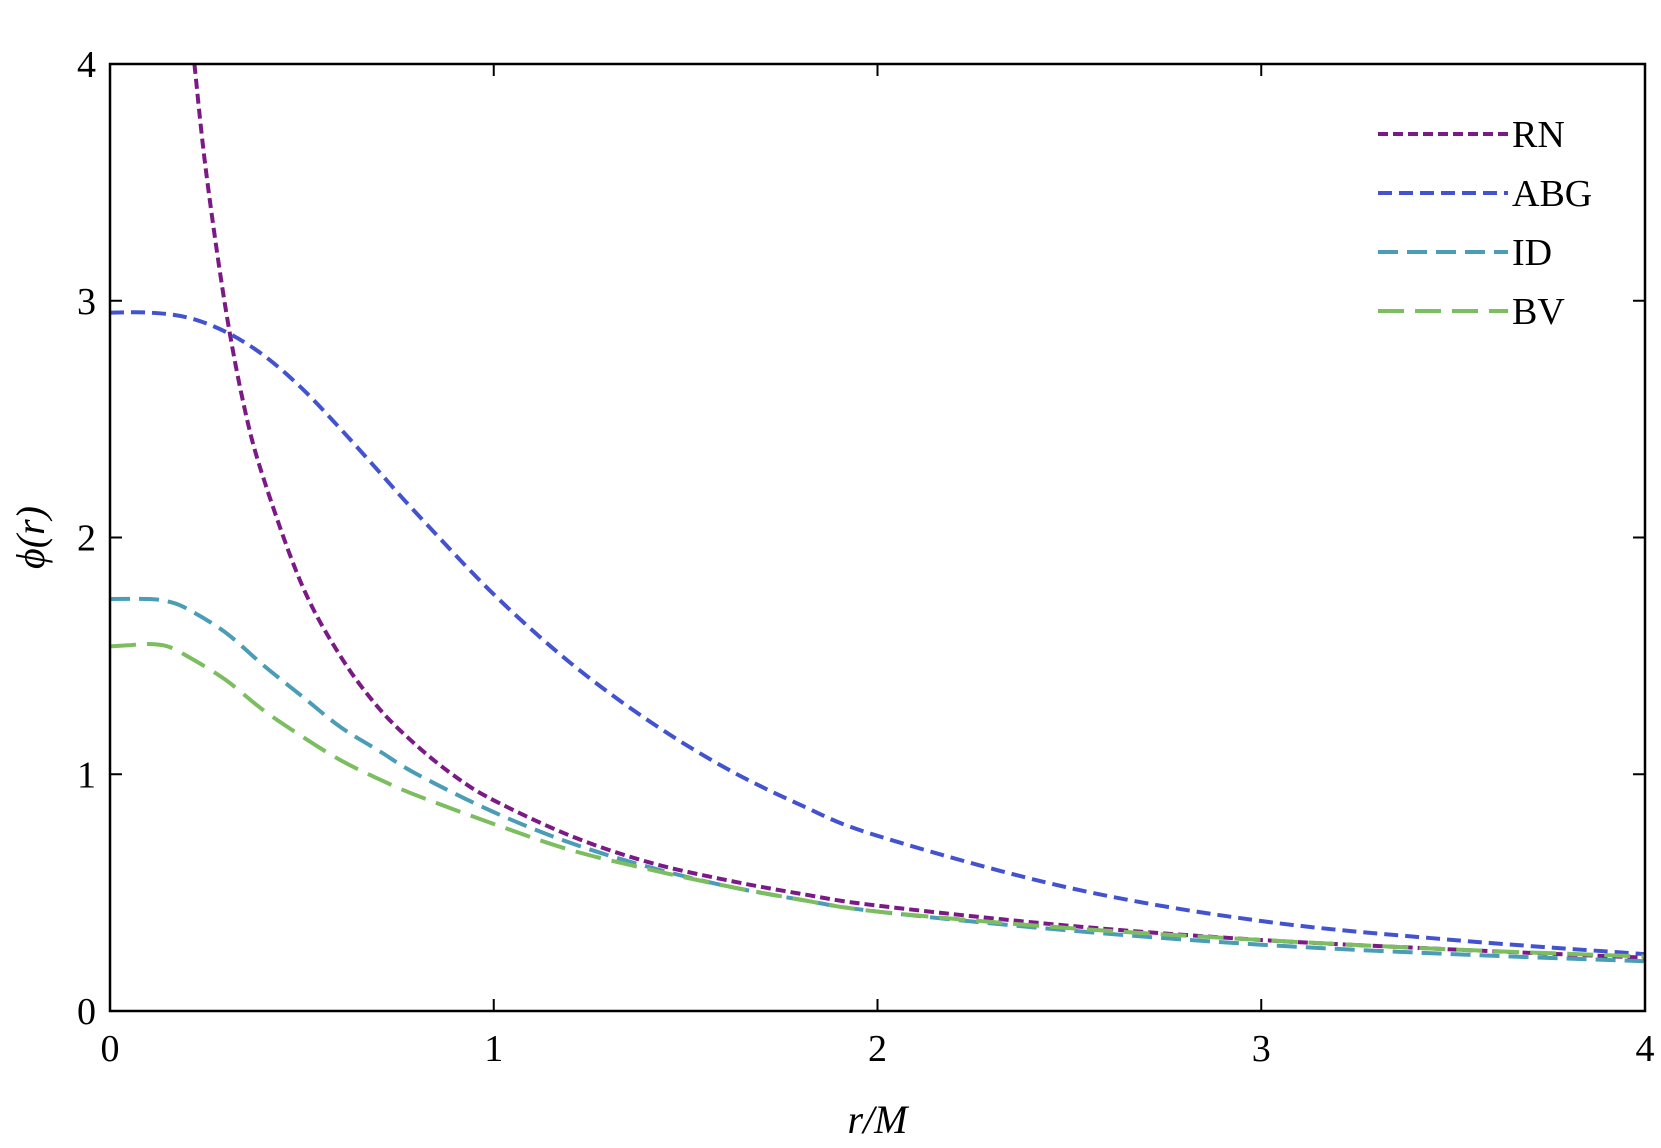 The image size is (1661, 1148). What do you see at coordinates (879, 1119) in the screenshot?
I see `x-axis-label: r/M` at bounding box center [879, 1119].